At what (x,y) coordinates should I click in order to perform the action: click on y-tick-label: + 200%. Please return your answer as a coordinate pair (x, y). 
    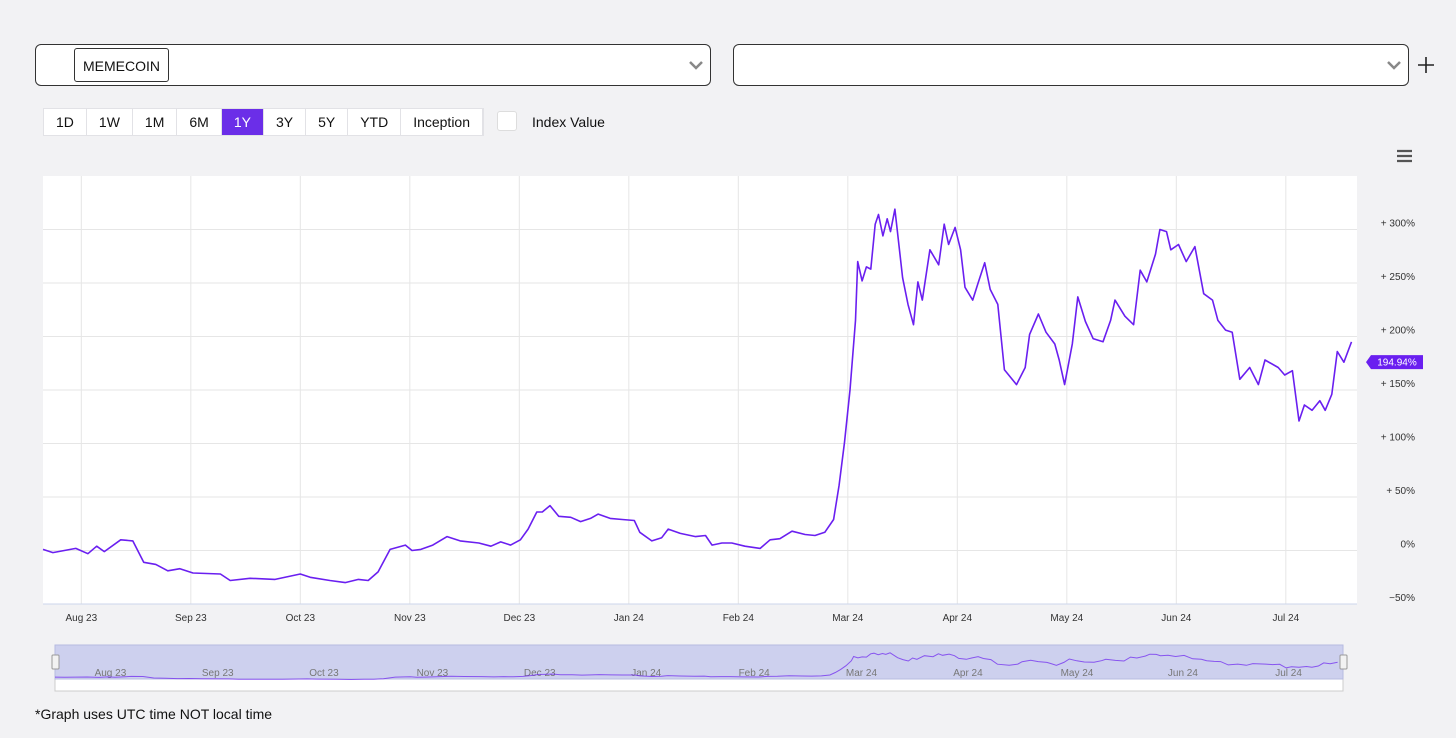
    Looking at the image, I should click on (1398, 331).